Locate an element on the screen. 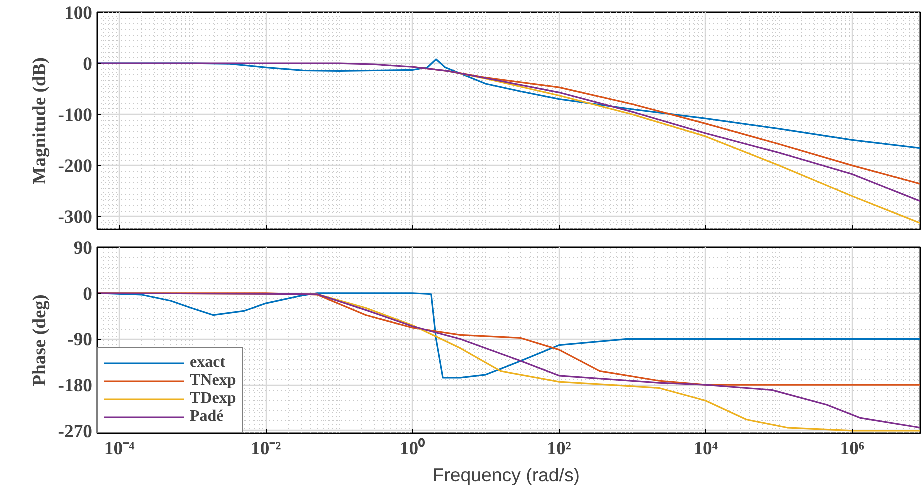 The image size is (922, 488). y-axis-title: Magnitude (dB) is located at coordinates (39, 121).